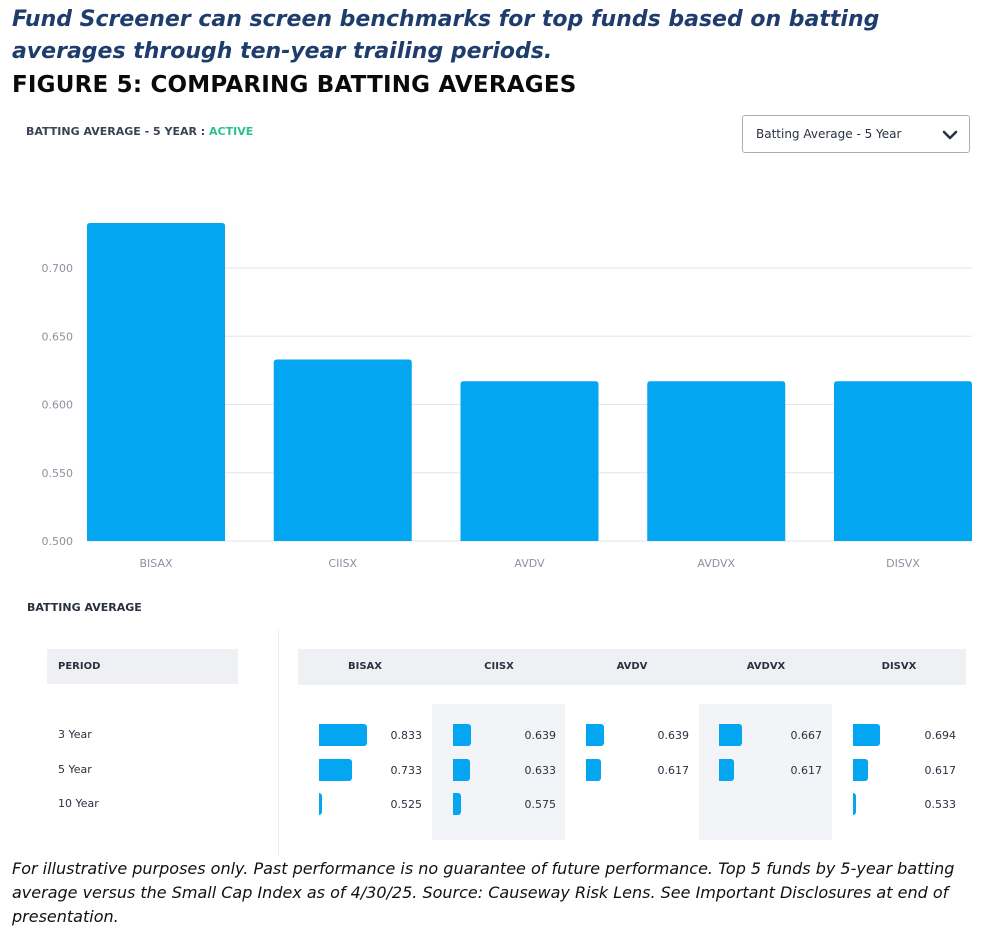 The height and width of the screenshot is (934, 988). Describe the element at coordinates (716, 563) in the screenshot. I see `x-tick-label: AVDVX` at that location.